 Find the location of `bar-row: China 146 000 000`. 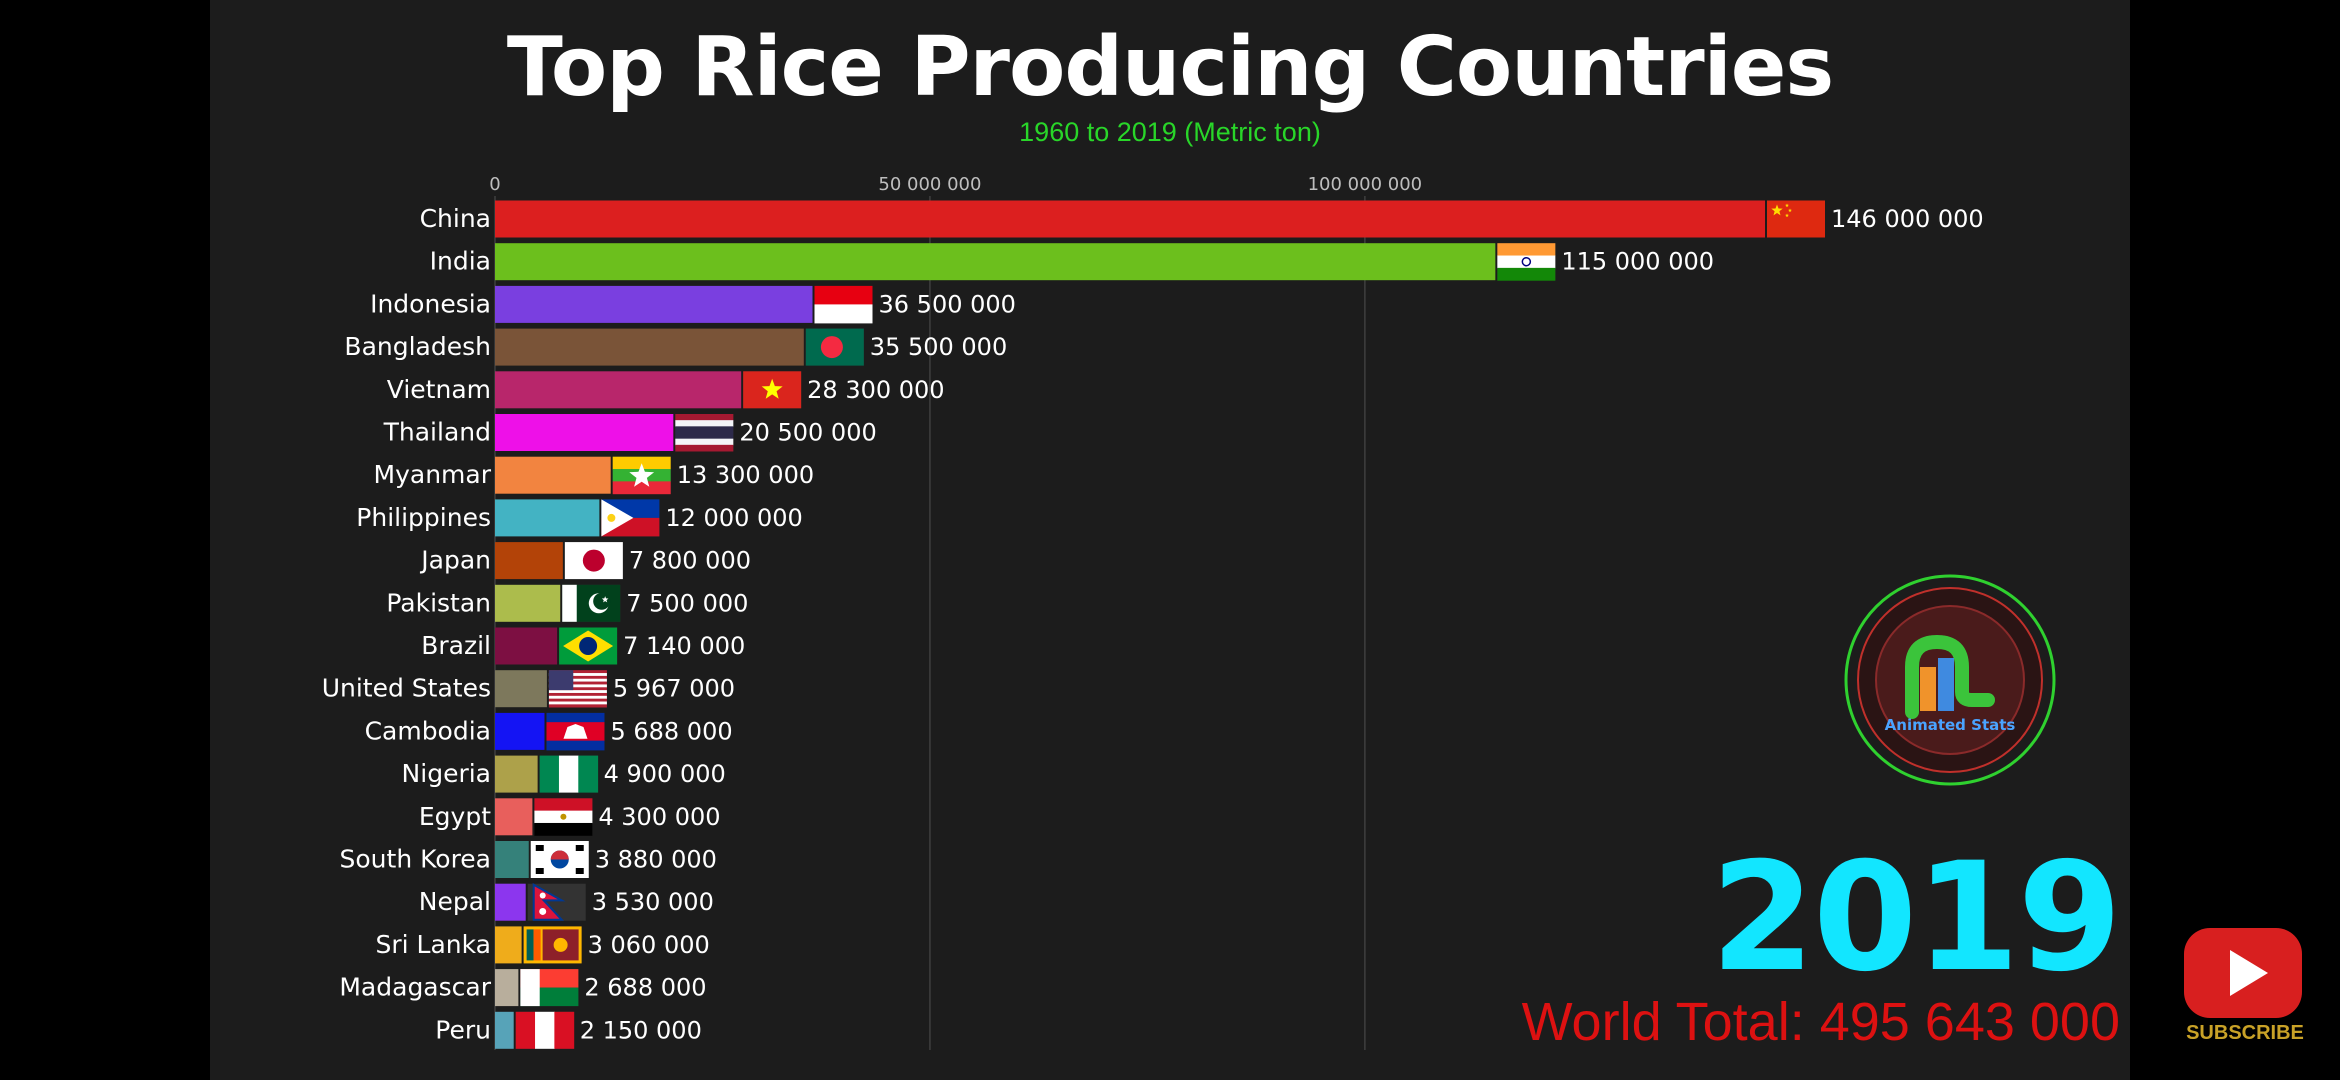

bar-row: China 146 000 000 is located at coordinates (1202, 219).